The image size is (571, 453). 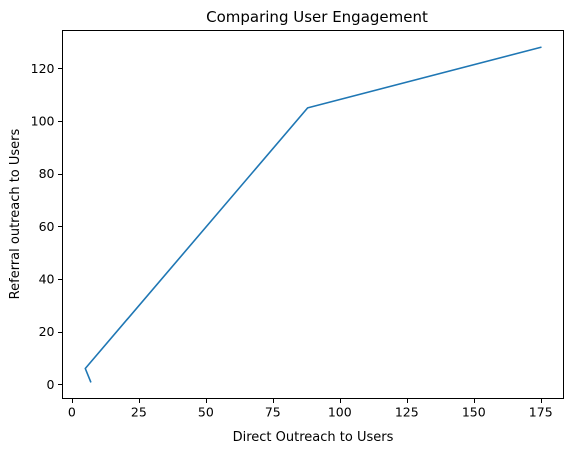 What do you see at coordinates (51, 384) in the screenshot?
I see `y-tick-label: 0` at bounding box center [51, 384].